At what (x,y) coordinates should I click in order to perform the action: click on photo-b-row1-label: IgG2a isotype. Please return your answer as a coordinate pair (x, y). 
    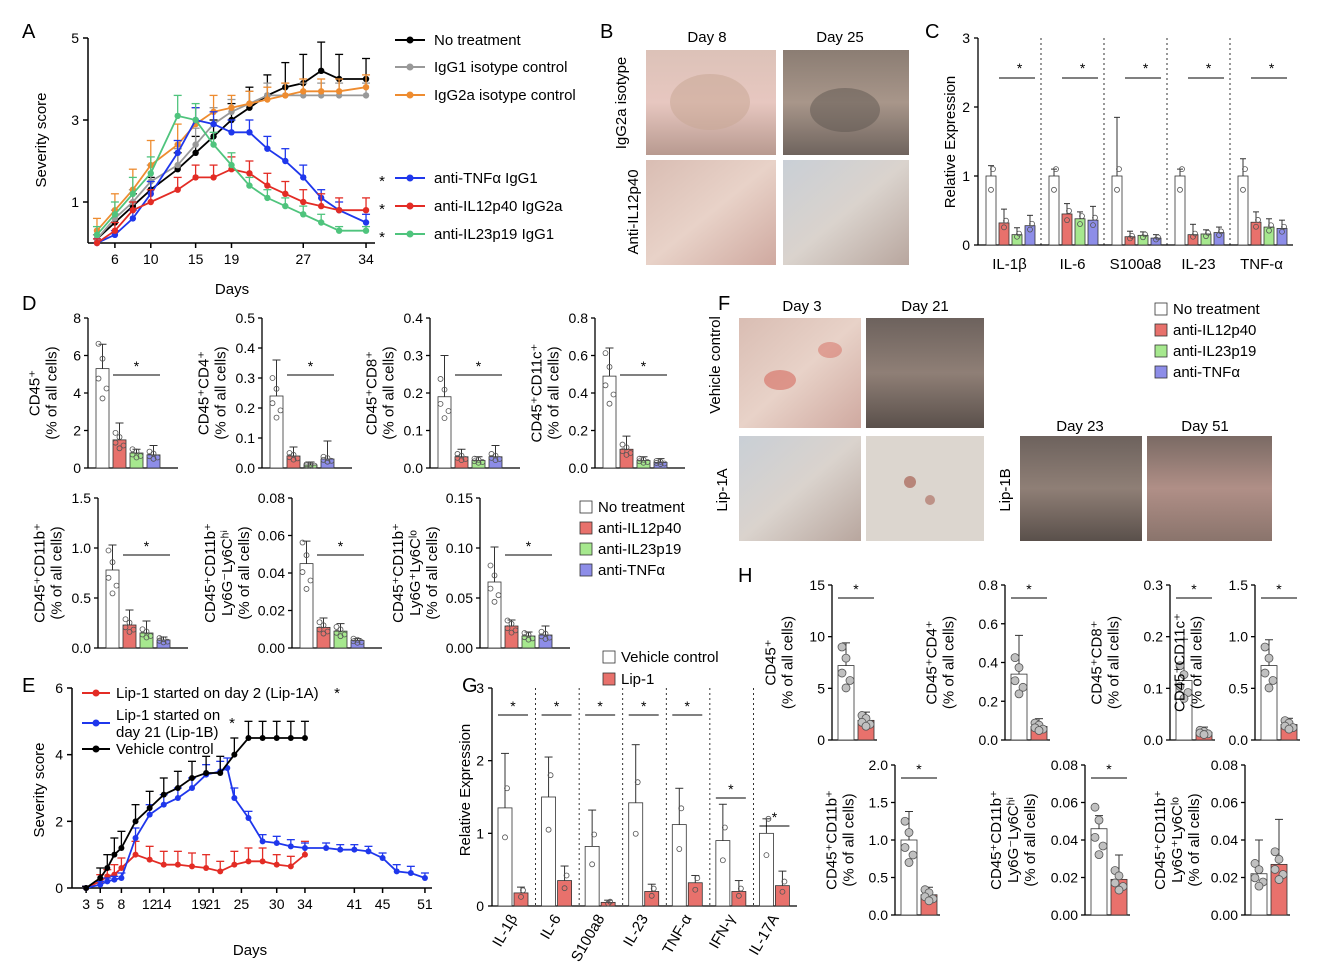
    Looking at the image, I should click on (621, 103).